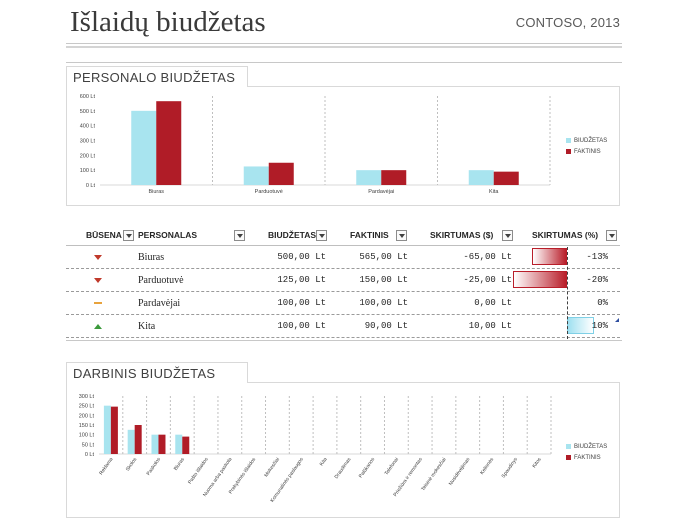  Describe the element at coordinates (147, 326) in the screenshot. I see `personnel-name: Kita` at that location.